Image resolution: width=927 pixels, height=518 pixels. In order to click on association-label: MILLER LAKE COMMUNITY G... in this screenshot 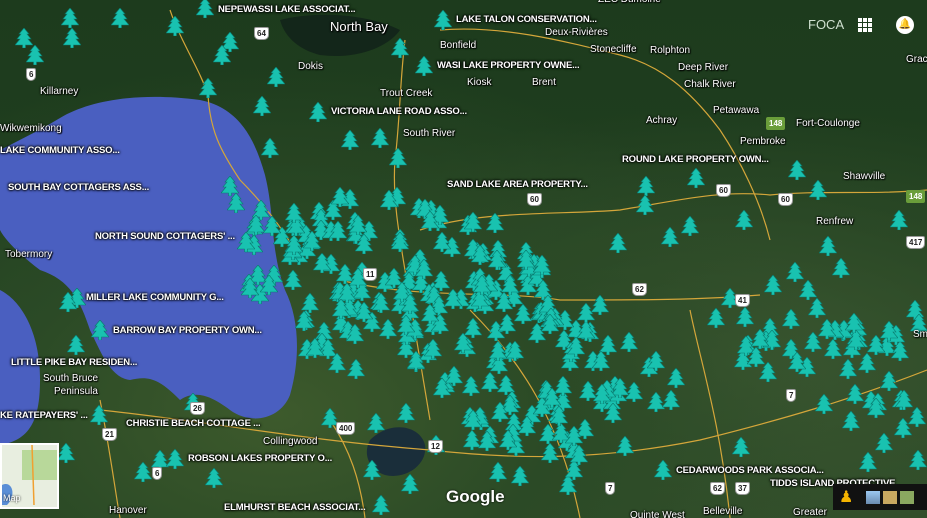, I will do `click(155, 297)`.